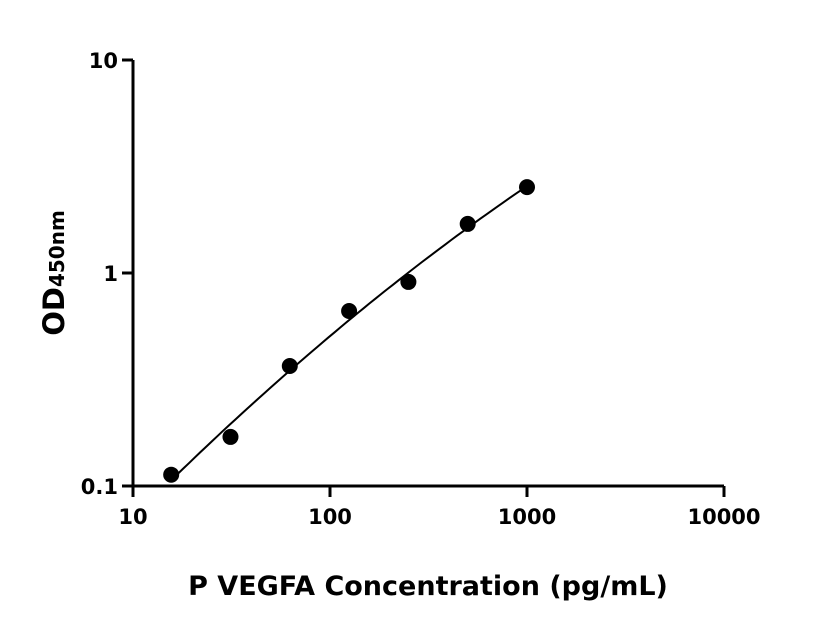 The width and height of the screenshot is (816, 640). I want to click on x-axis-label: P VEGFA Concentration (pg/mL), so click(428, 586).